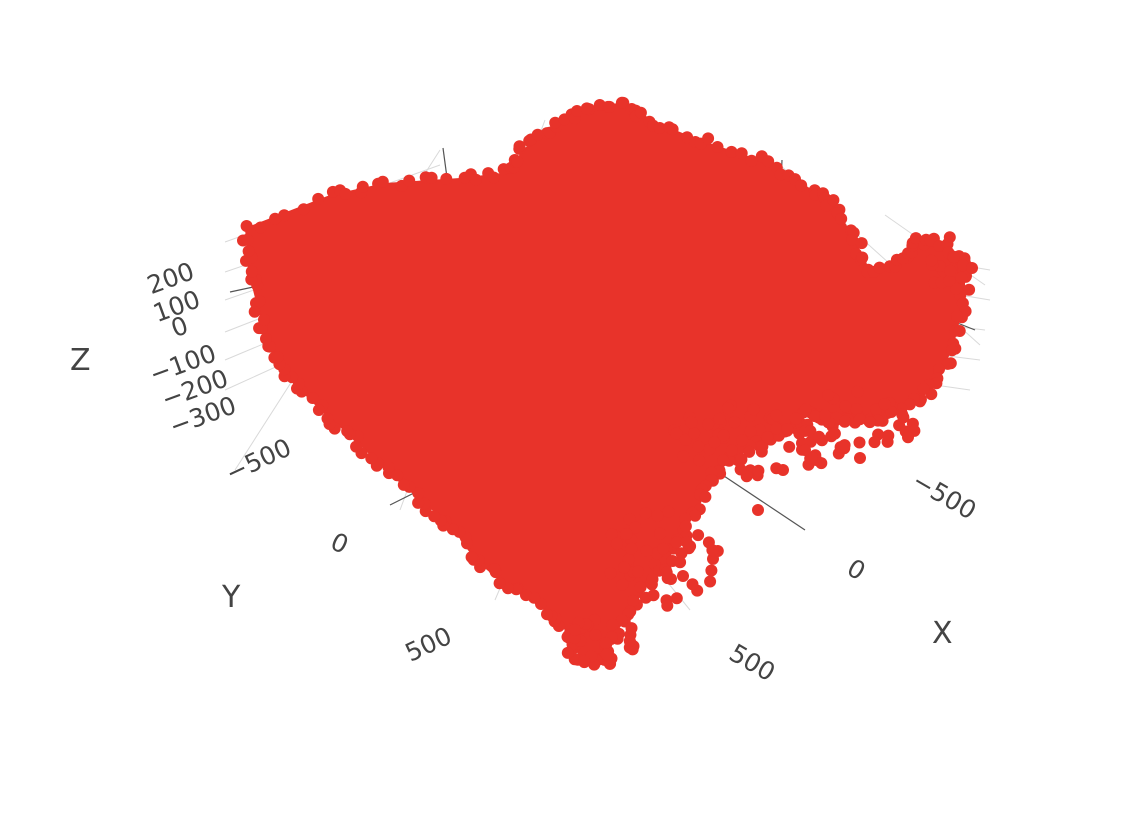 Image resolution: width=1124 pixels, height=820 pixels. Describe the element at coordinates (191, 348) in the screenshot. I see `z-tick-labels: 200 100 0 −100 −200 −300` at that location.